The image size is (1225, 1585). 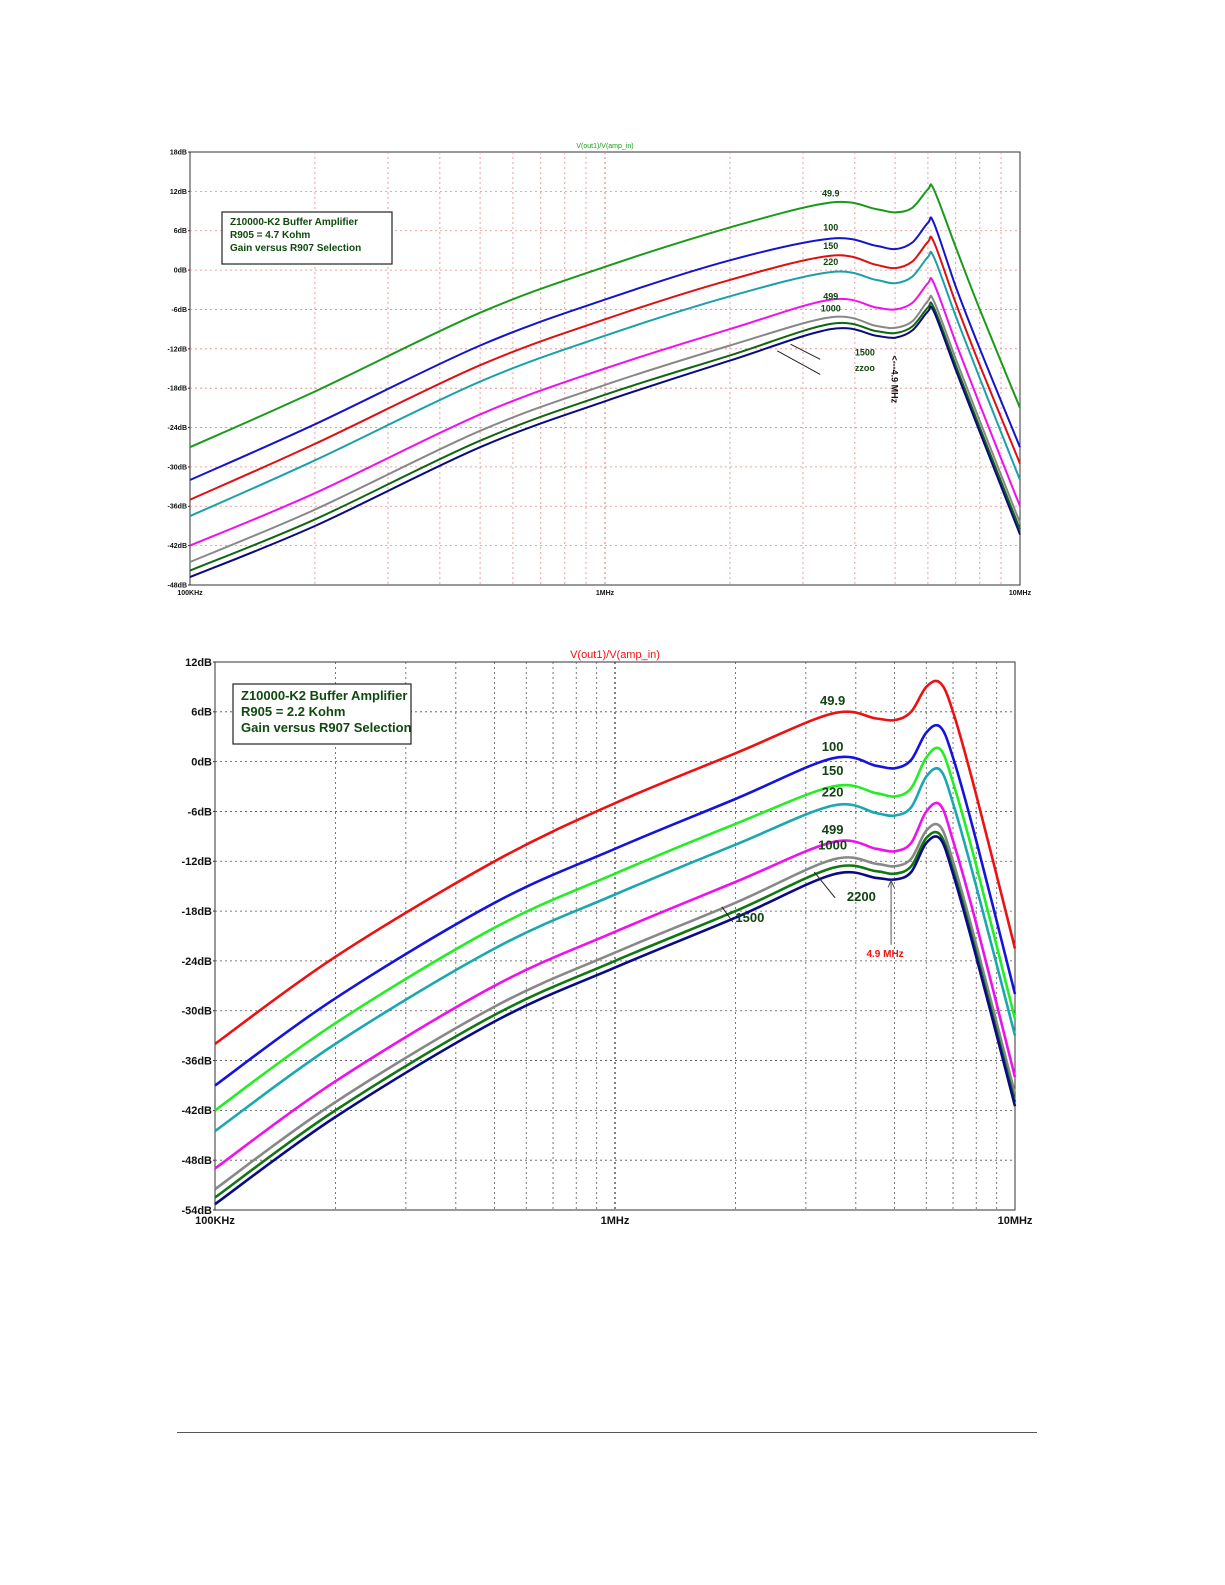 I want to click on series-line-zzoo, so click(x=605, y=442).